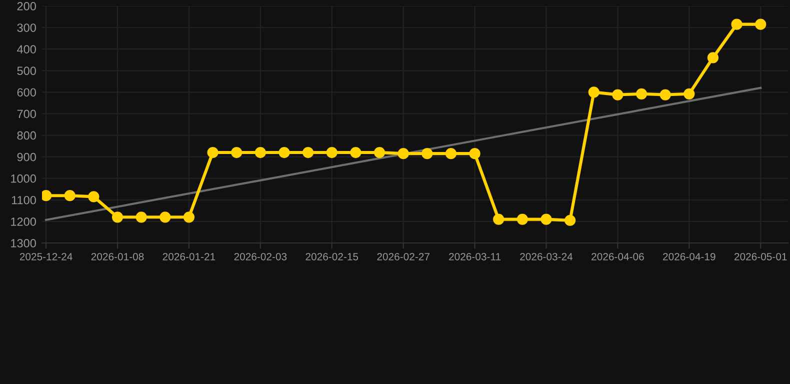 The height and width of the screenshot is (384, 790). Describe the element at coordinates (26, 71) in the screenshot. I see `y-tick-label: 500` at that location.